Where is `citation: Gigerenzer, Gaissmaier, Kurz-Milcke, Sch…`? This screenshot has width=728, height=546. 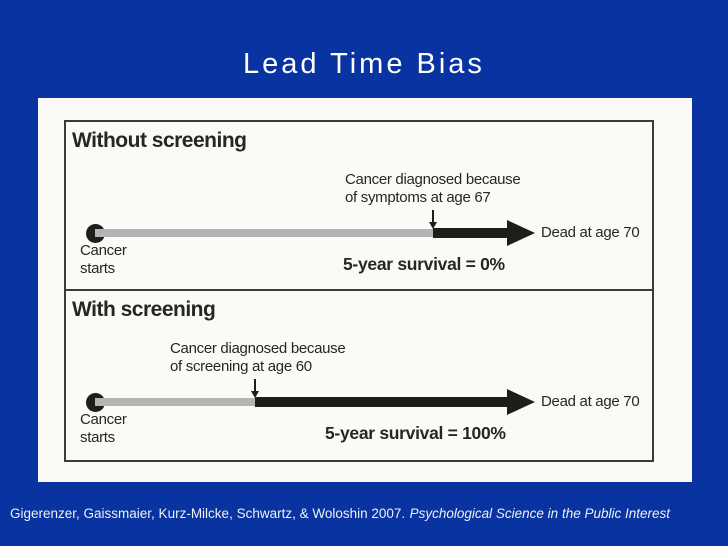
citation: Gigerenzer, Gaissmaier, Kurz-Milcke, Sch… is located at coordinates (340, 513).